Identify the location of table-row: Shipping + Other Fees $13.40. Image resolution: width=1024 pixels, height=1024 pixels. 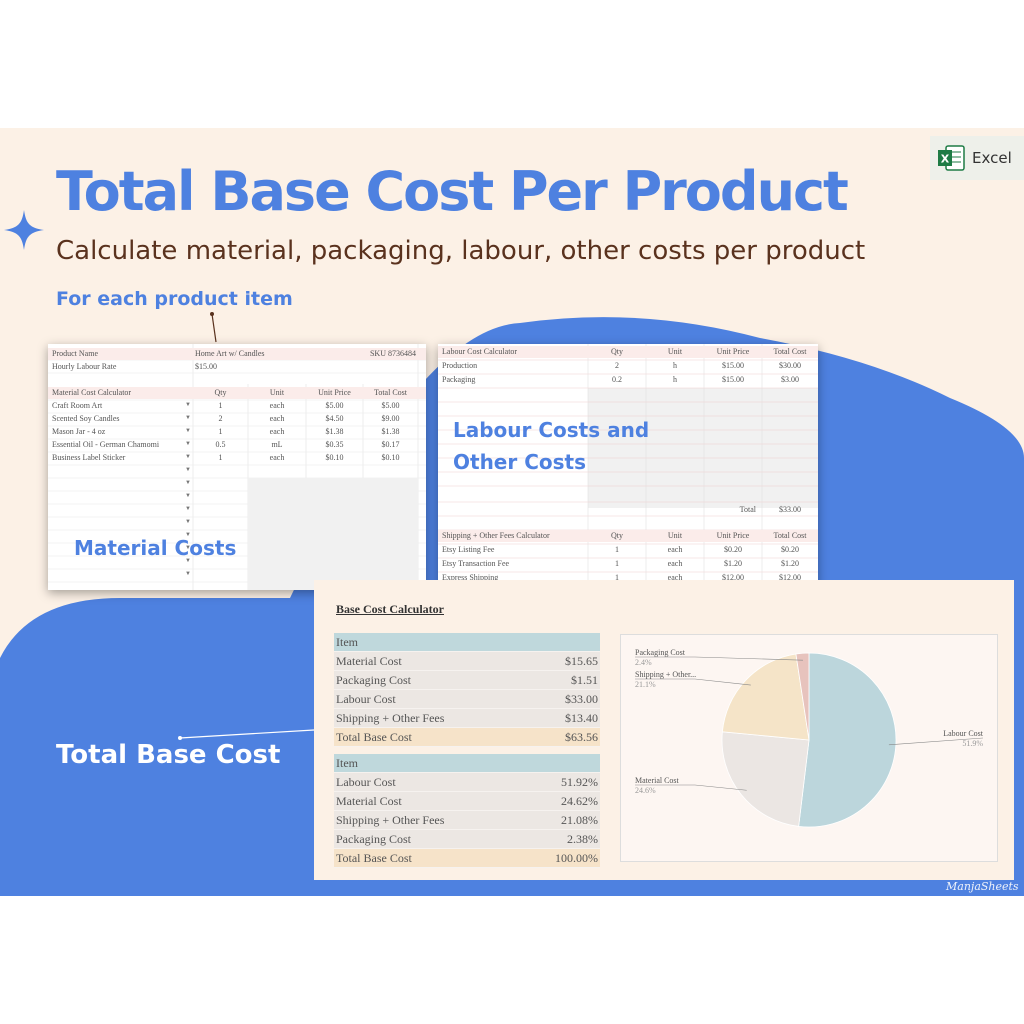
(467, 718).